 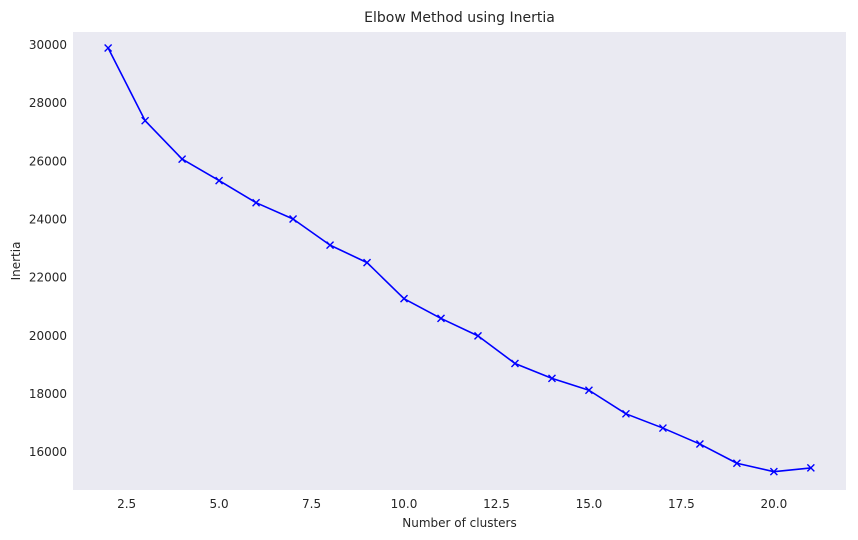 What do you see at coordinates (404, 504) in the screenshot?
I see `x-tick-label: 10.0` at bounding box center [404, 504].